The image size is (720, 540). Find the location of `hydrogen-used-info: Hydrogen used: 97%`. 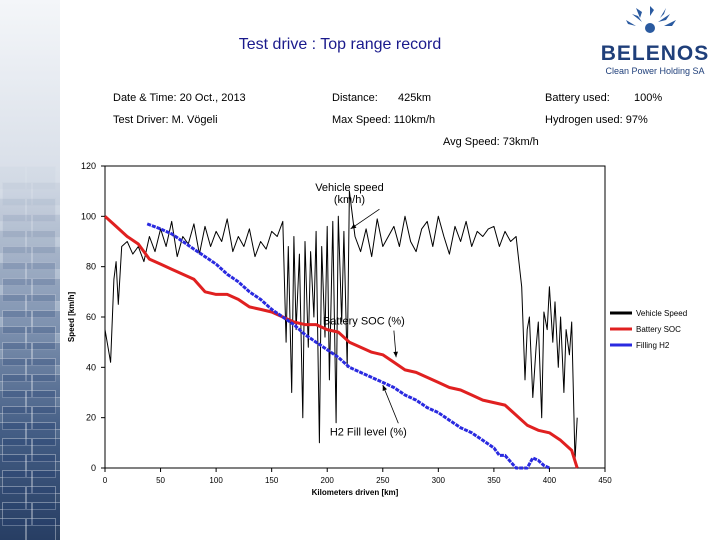

hydrogen-used-info: Hydrogen used: 97% is located at coordinates (596, 120).